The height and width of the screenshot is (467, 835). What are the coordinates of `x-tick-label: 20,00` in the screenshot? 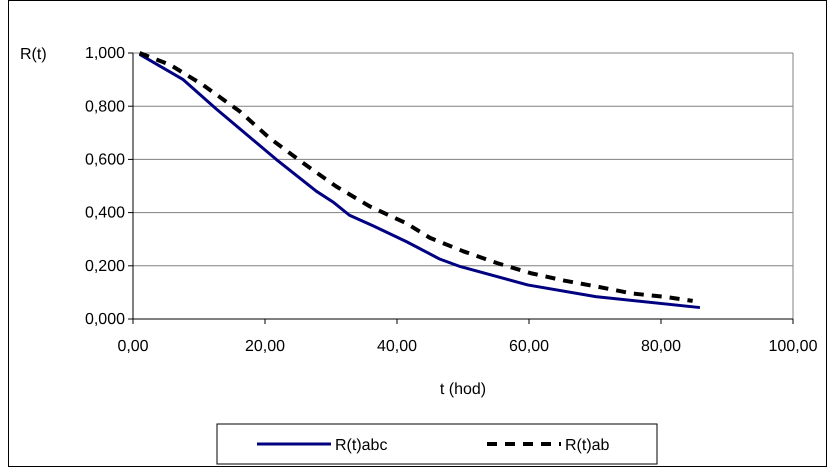 It's located at (265, 346).